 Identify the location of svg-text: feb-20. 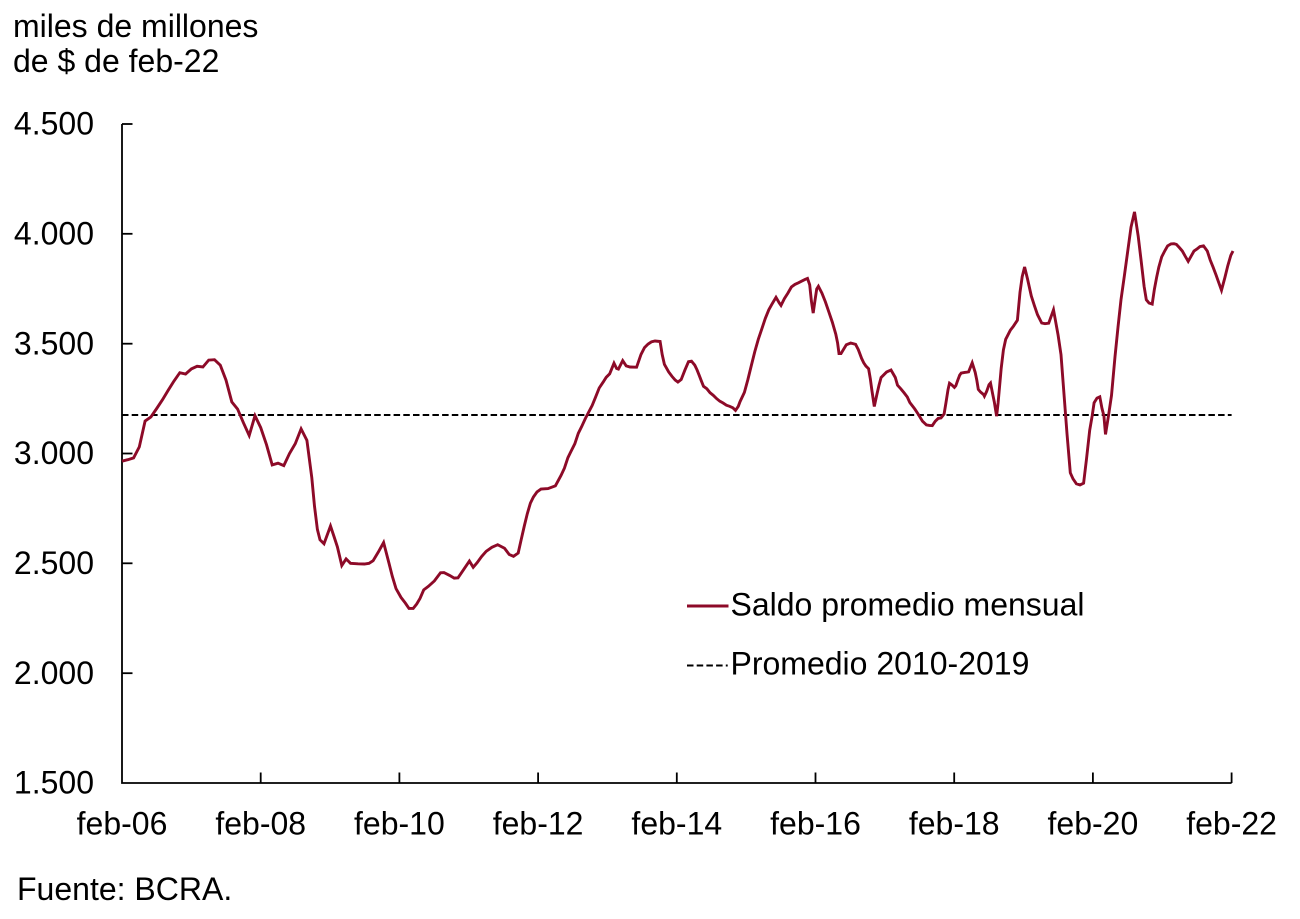
(1093, 824).